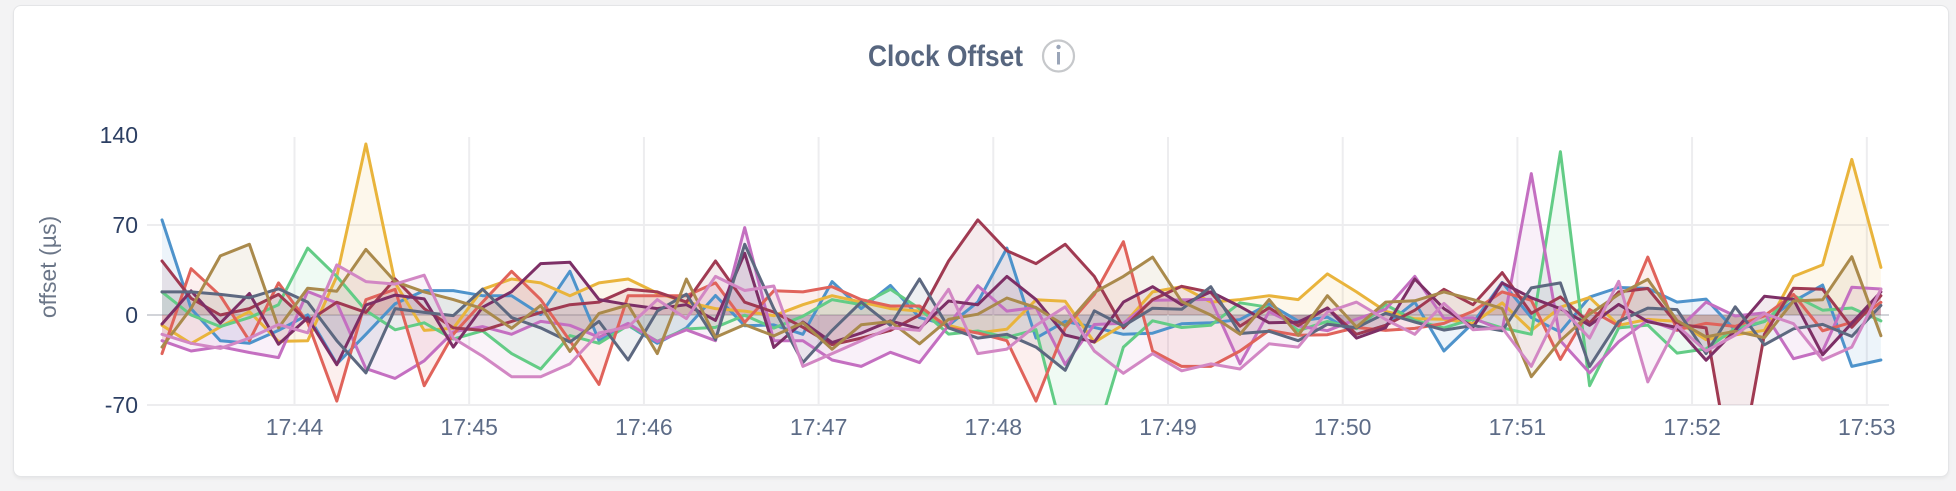  What do you see at coordinates (1168, 427) in the screenshot?
I see `svg-text: 17:49` at bounding box center [1168, 427].